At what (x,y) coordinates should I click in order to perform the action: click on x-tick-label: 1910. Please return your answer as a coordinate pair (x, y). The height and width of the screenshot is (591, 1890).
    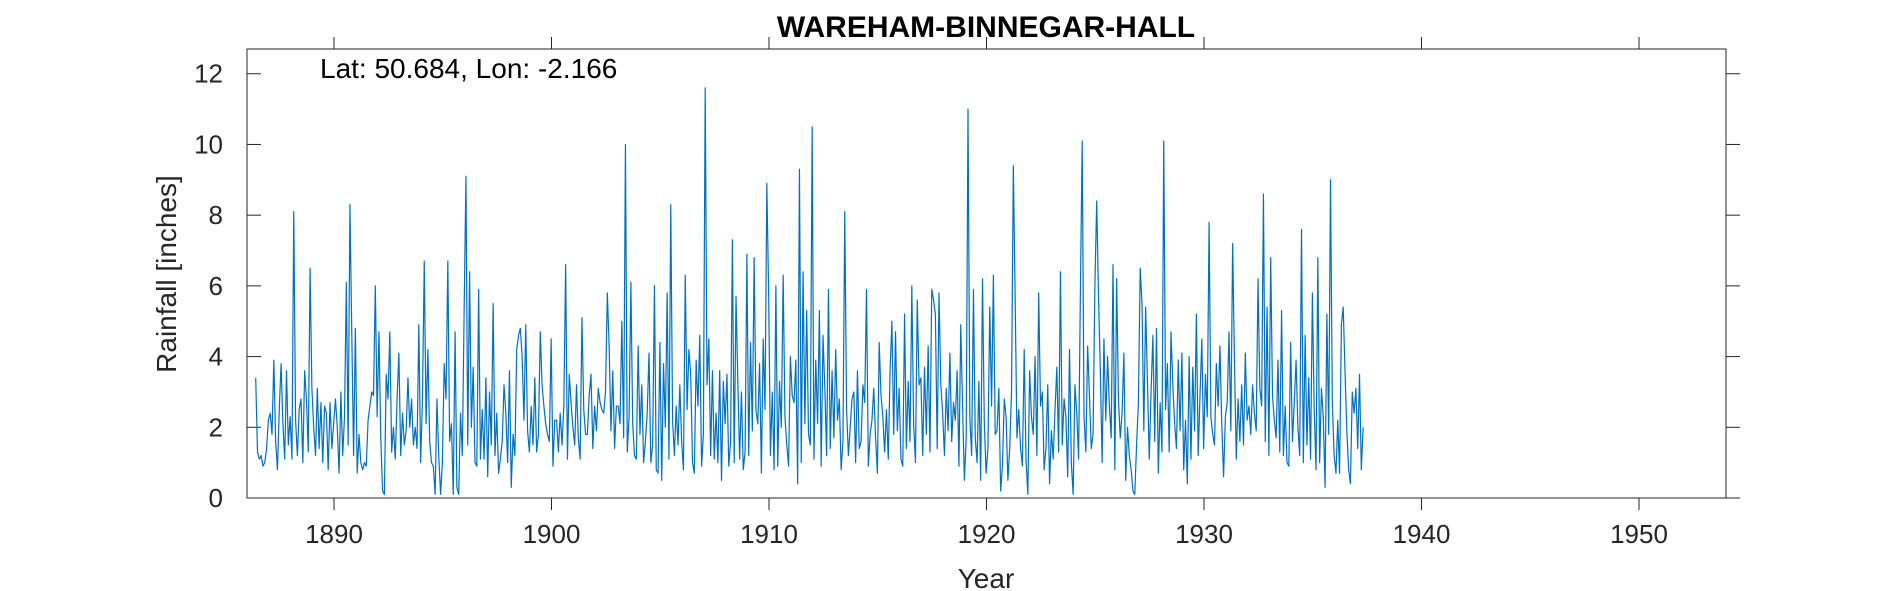
    Looking at the image, I should click on (769, 534).